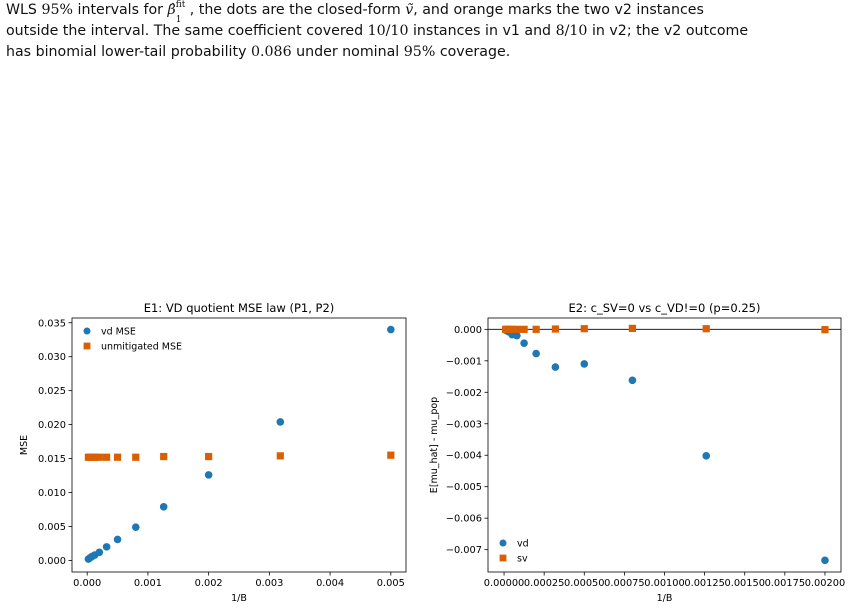  Describe the element at coordinates (464, 487) in the screenshot. I see `y-tick-label: −0.005` at that location.